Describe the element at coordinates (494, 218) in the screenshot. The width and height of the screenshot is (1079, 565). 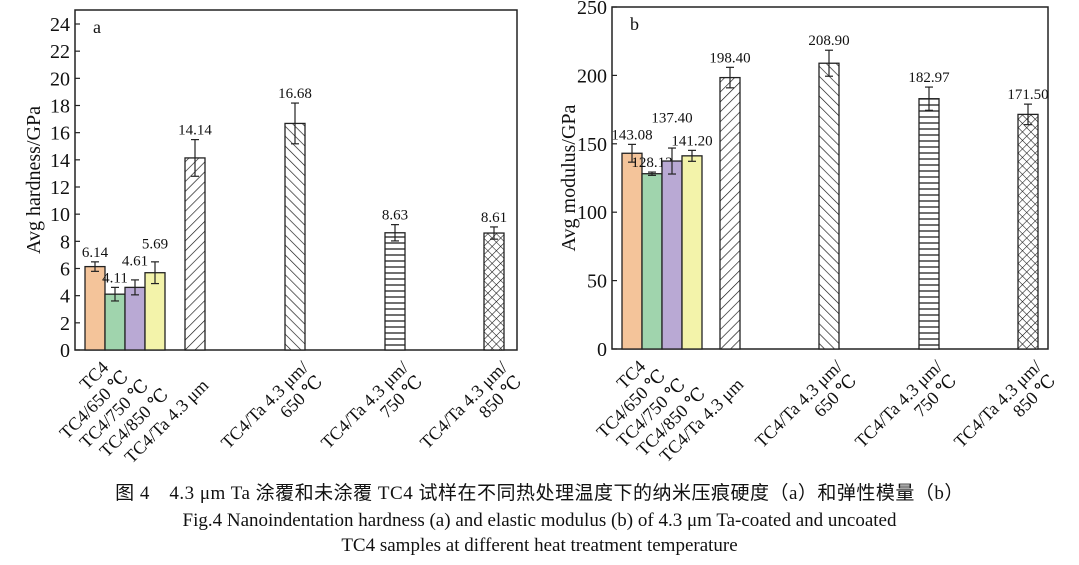
I see `data-label: 8.61` at that location.